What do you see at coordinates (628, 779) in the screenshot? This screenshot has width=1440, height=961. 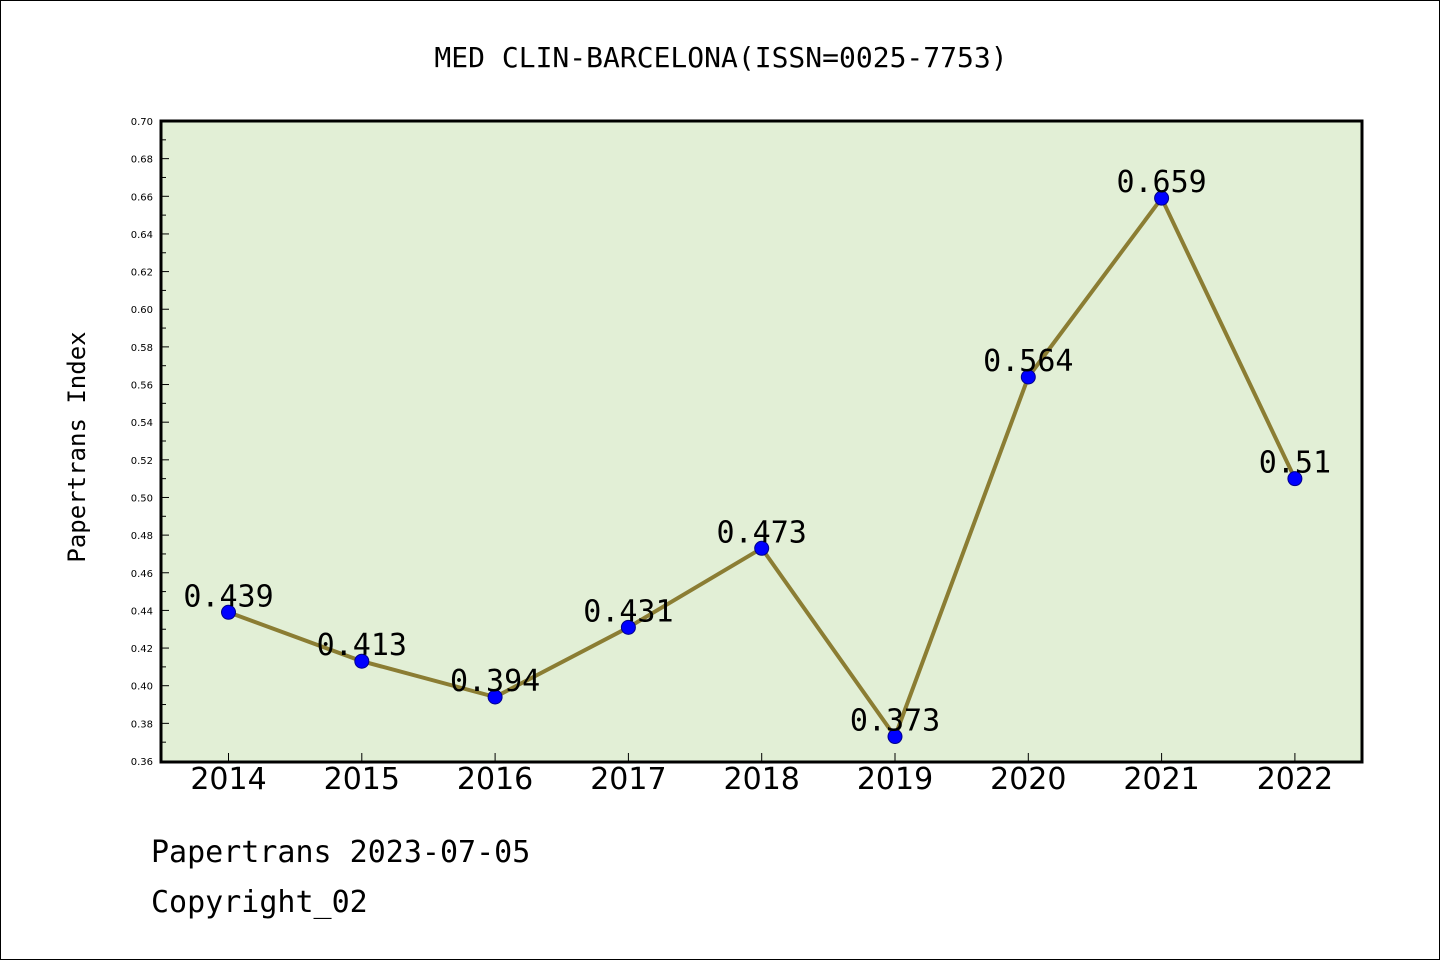 I see `x-tick-label: 2017` at bounding box center [628, 779].